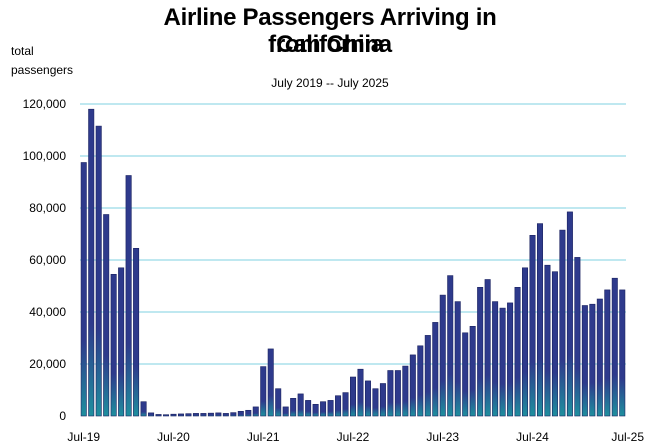 This screenshot has height=448, width=652. Describe the element at coordinates (47, 312) in the screenshot. I see `y-tick-label: 40,000` at that location.